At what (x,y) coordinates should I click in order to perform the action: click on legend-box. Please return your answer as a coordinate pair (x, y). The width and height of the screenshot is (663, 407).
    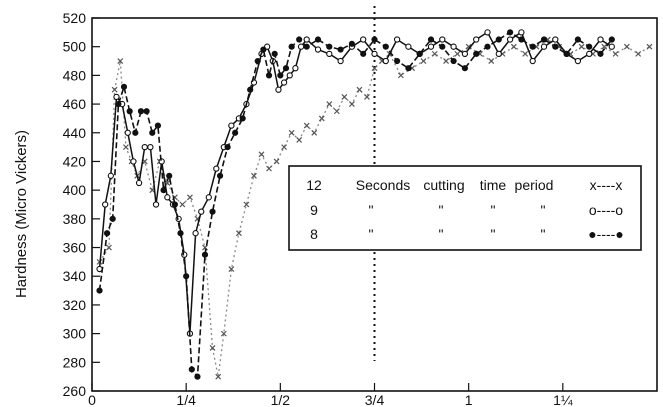
    Looking at the image, I should click on (465, 208).